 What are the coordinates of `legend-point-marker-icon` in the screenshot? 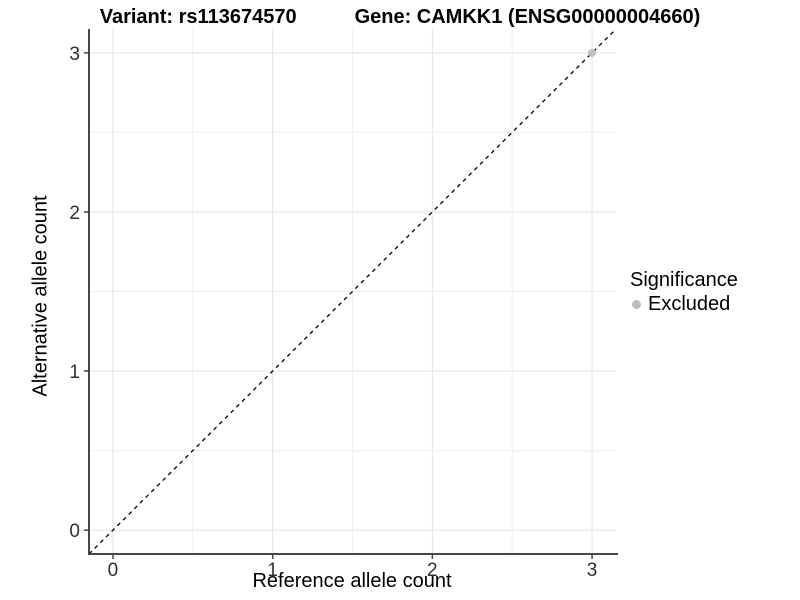 It's located at (636, 304).